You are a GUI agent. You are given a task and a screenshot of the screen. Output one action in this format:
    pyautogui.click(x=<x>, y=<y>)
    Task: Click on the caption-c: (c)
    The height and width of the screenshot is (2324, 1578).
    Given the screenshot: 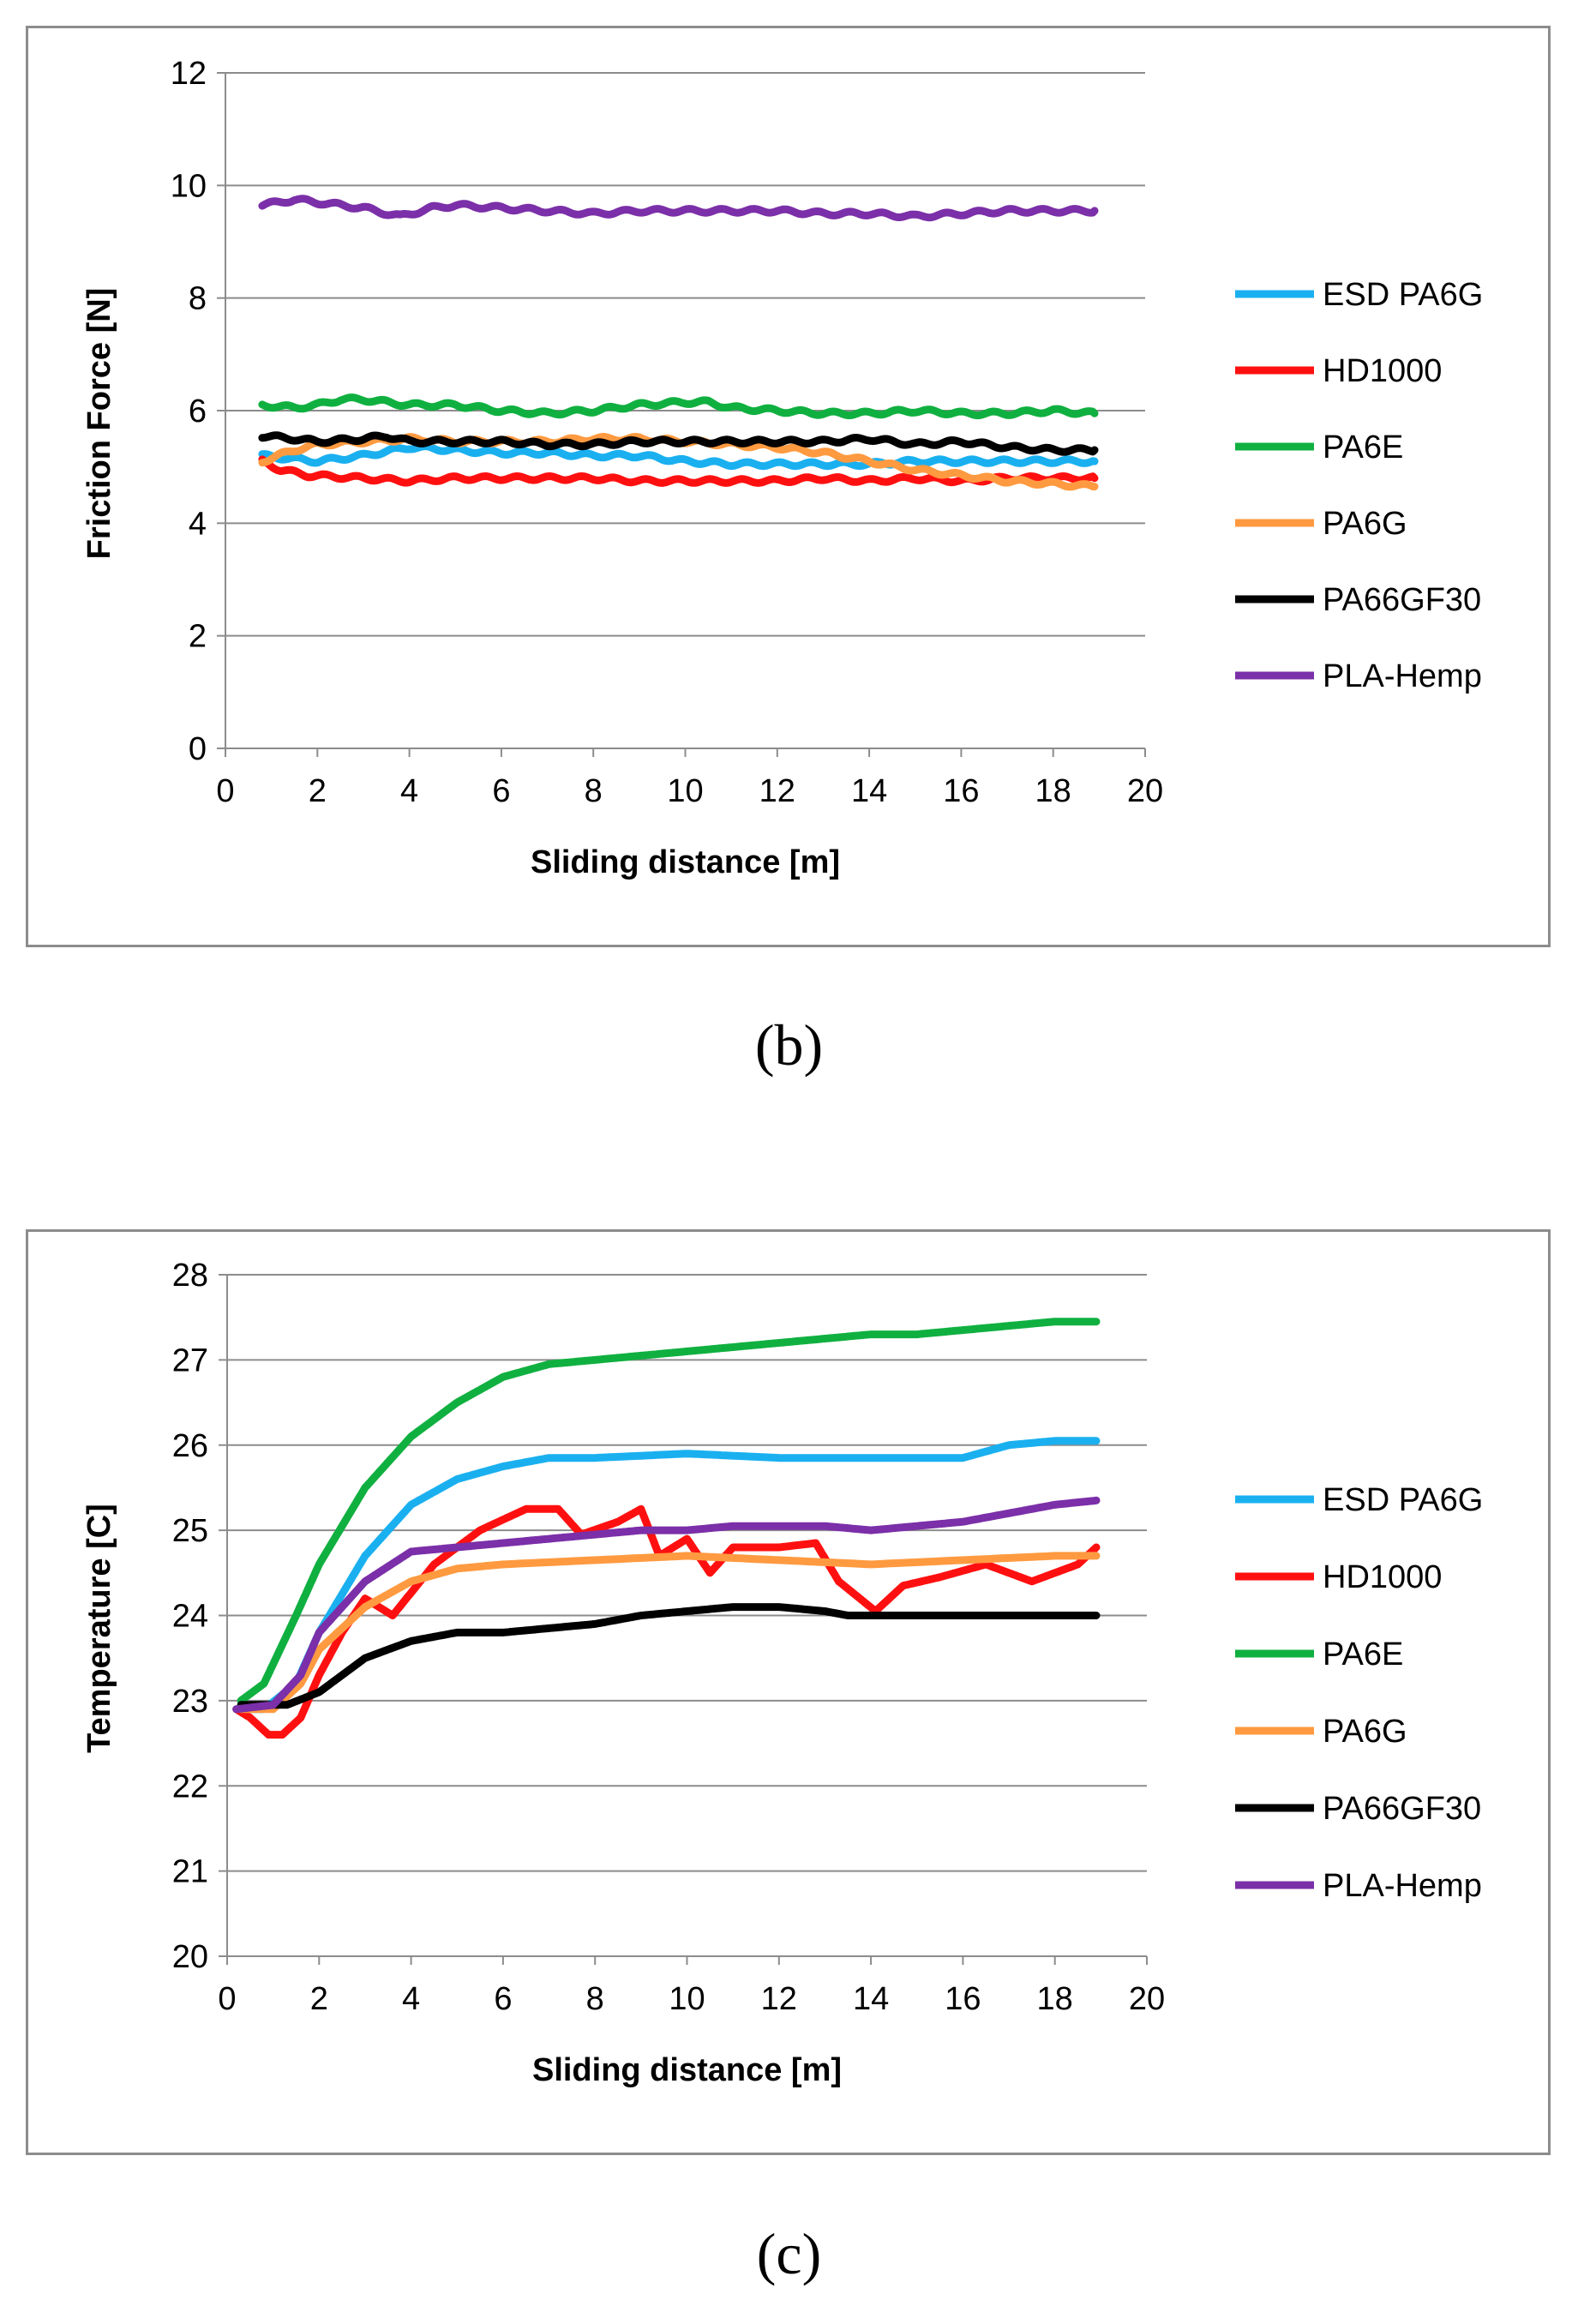 What is the action you would take?
    pyautogui.click(x=789, y=2253)
    